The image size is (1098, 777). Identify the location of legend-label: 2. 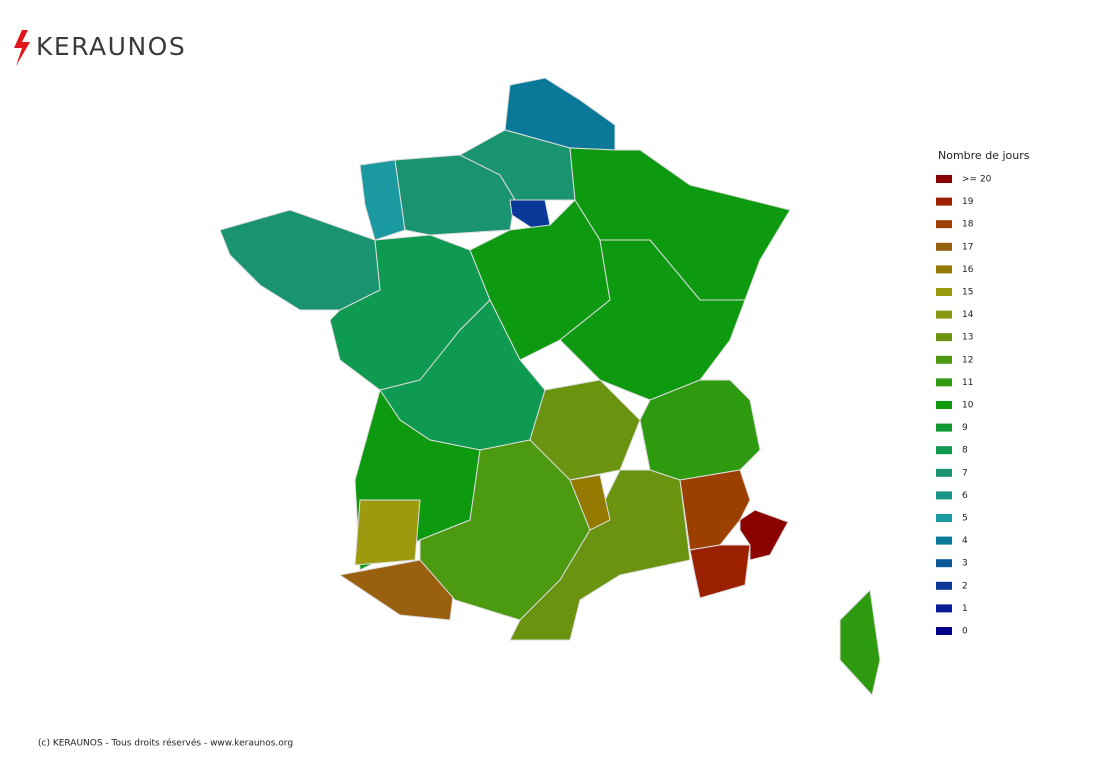
(965, 586).